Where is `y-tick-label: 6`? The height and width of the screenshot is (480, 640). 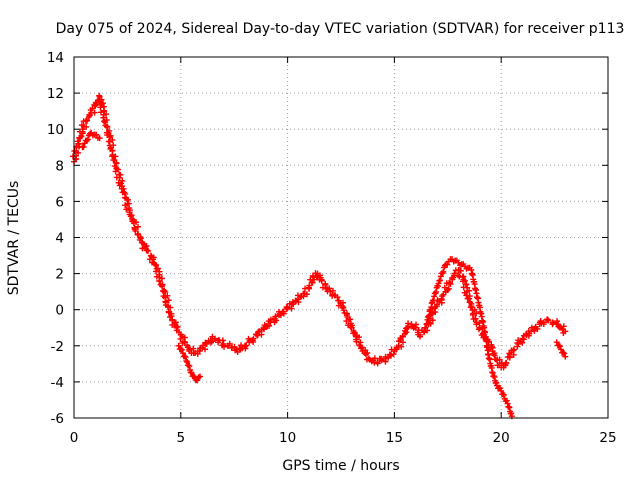 y-tick-label: 6 is located at coordinates (59, 202).